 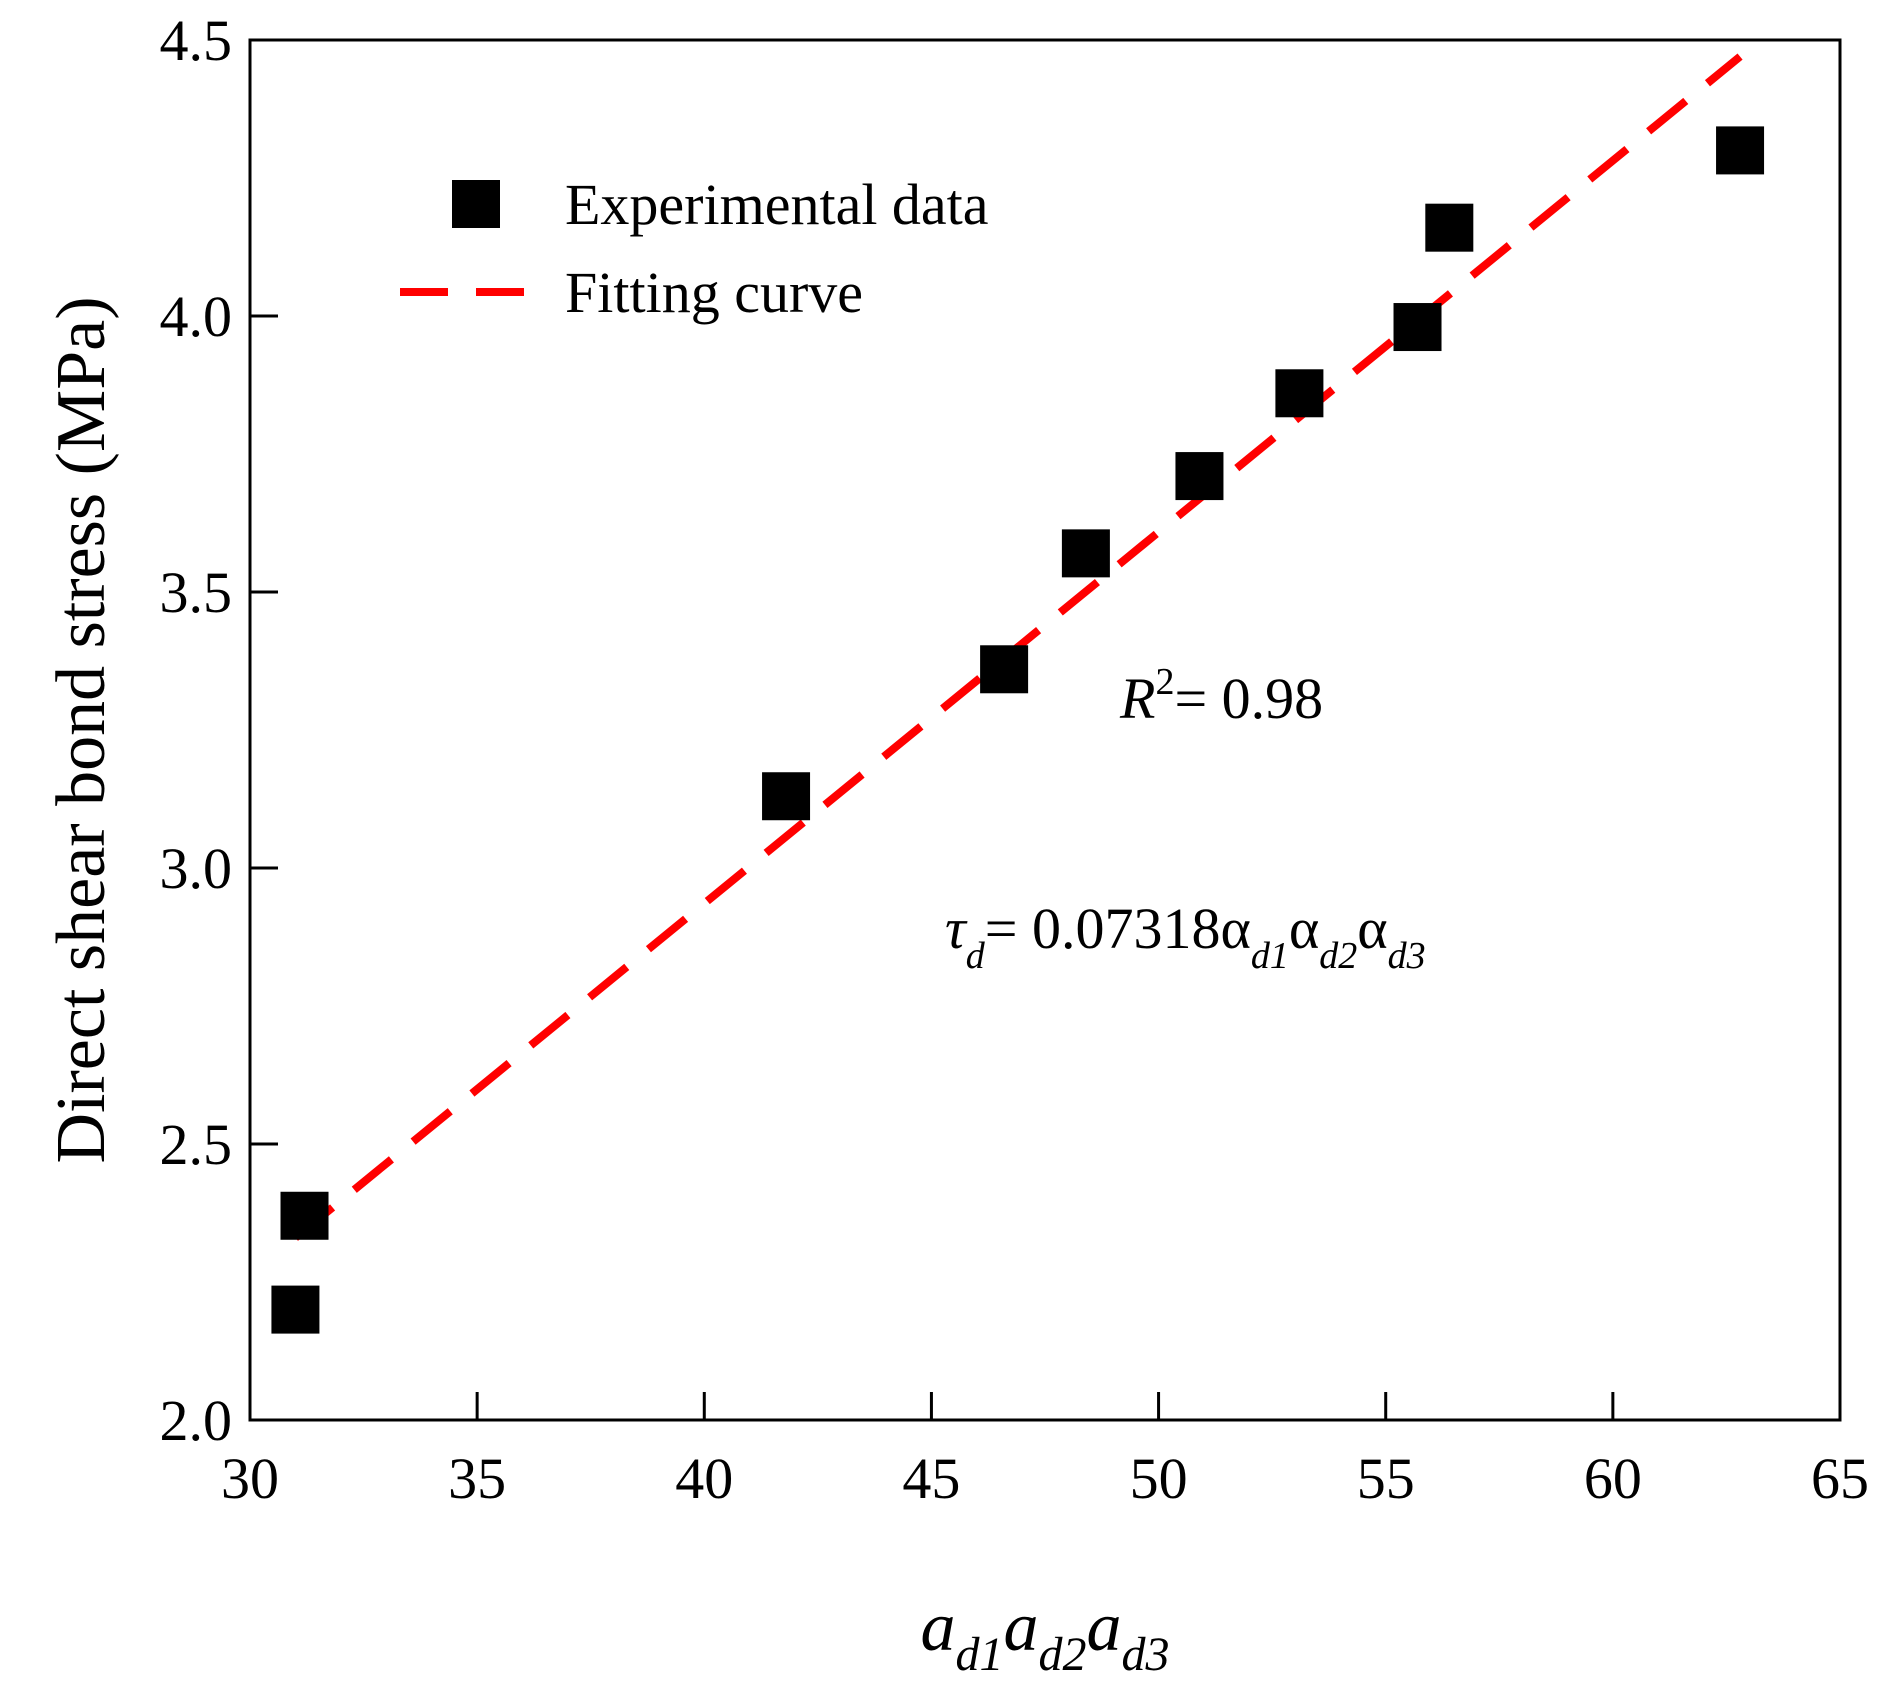 I want to click on equation-factor-2: α, so click(x=1304, y=928).